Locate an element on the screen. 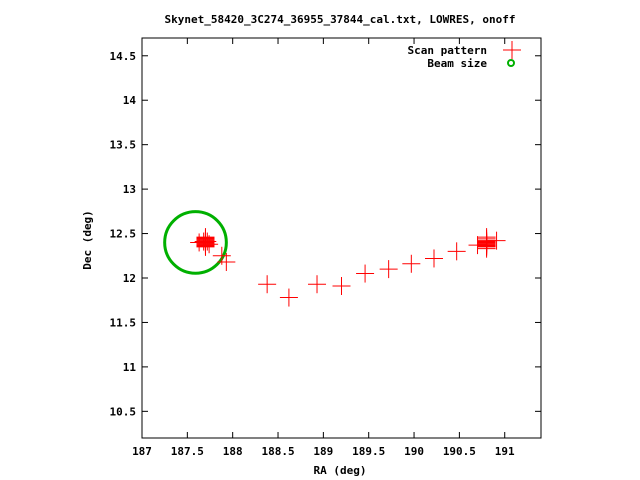 The width and height of the screenshot is (640, 480). legend-plus is located at coordinates (512, 50).